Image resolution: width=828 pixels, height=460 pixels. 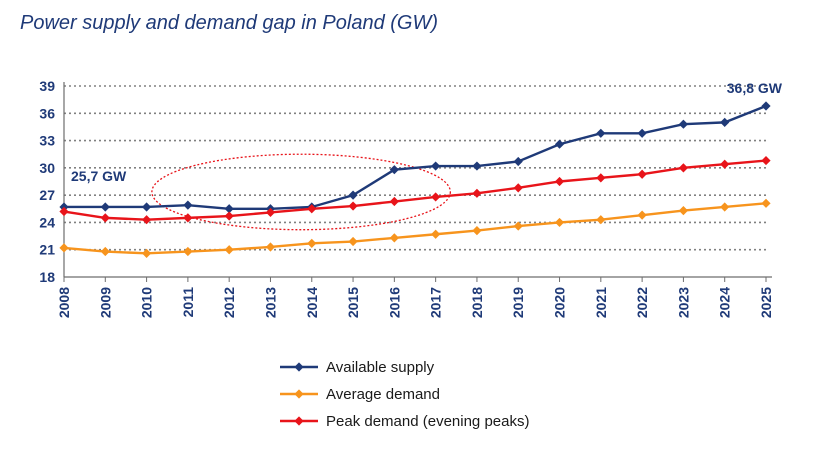 What do you see at coordinates (427, 421) in the screenshot?
I see `legend-label: Peak demand (evening peaks)` at bounding box center [427, 421].